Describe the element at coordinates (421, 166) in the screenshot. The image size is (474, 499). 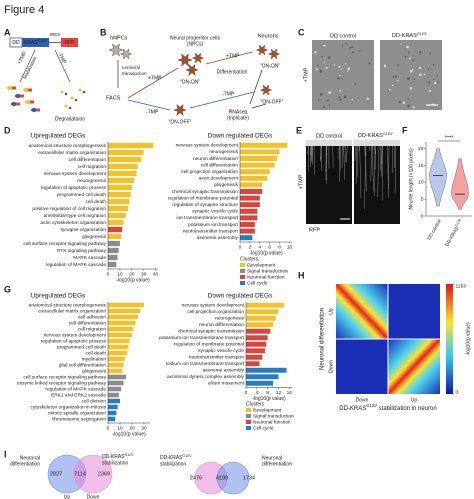
I see `y-tick-label: 15` at that location.